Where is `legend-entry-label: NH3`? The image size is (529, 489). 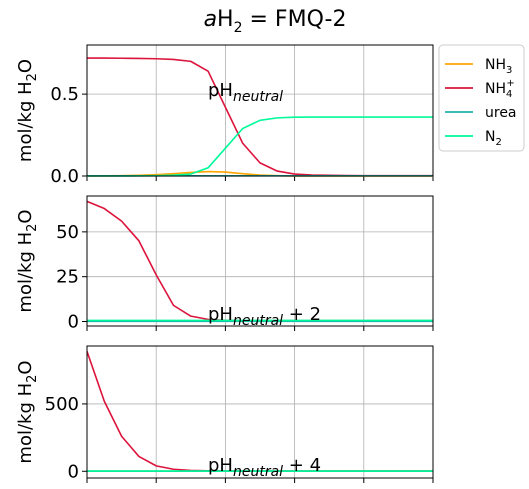
legend-entry-label: NH3 is located at coordinates (498, 66).